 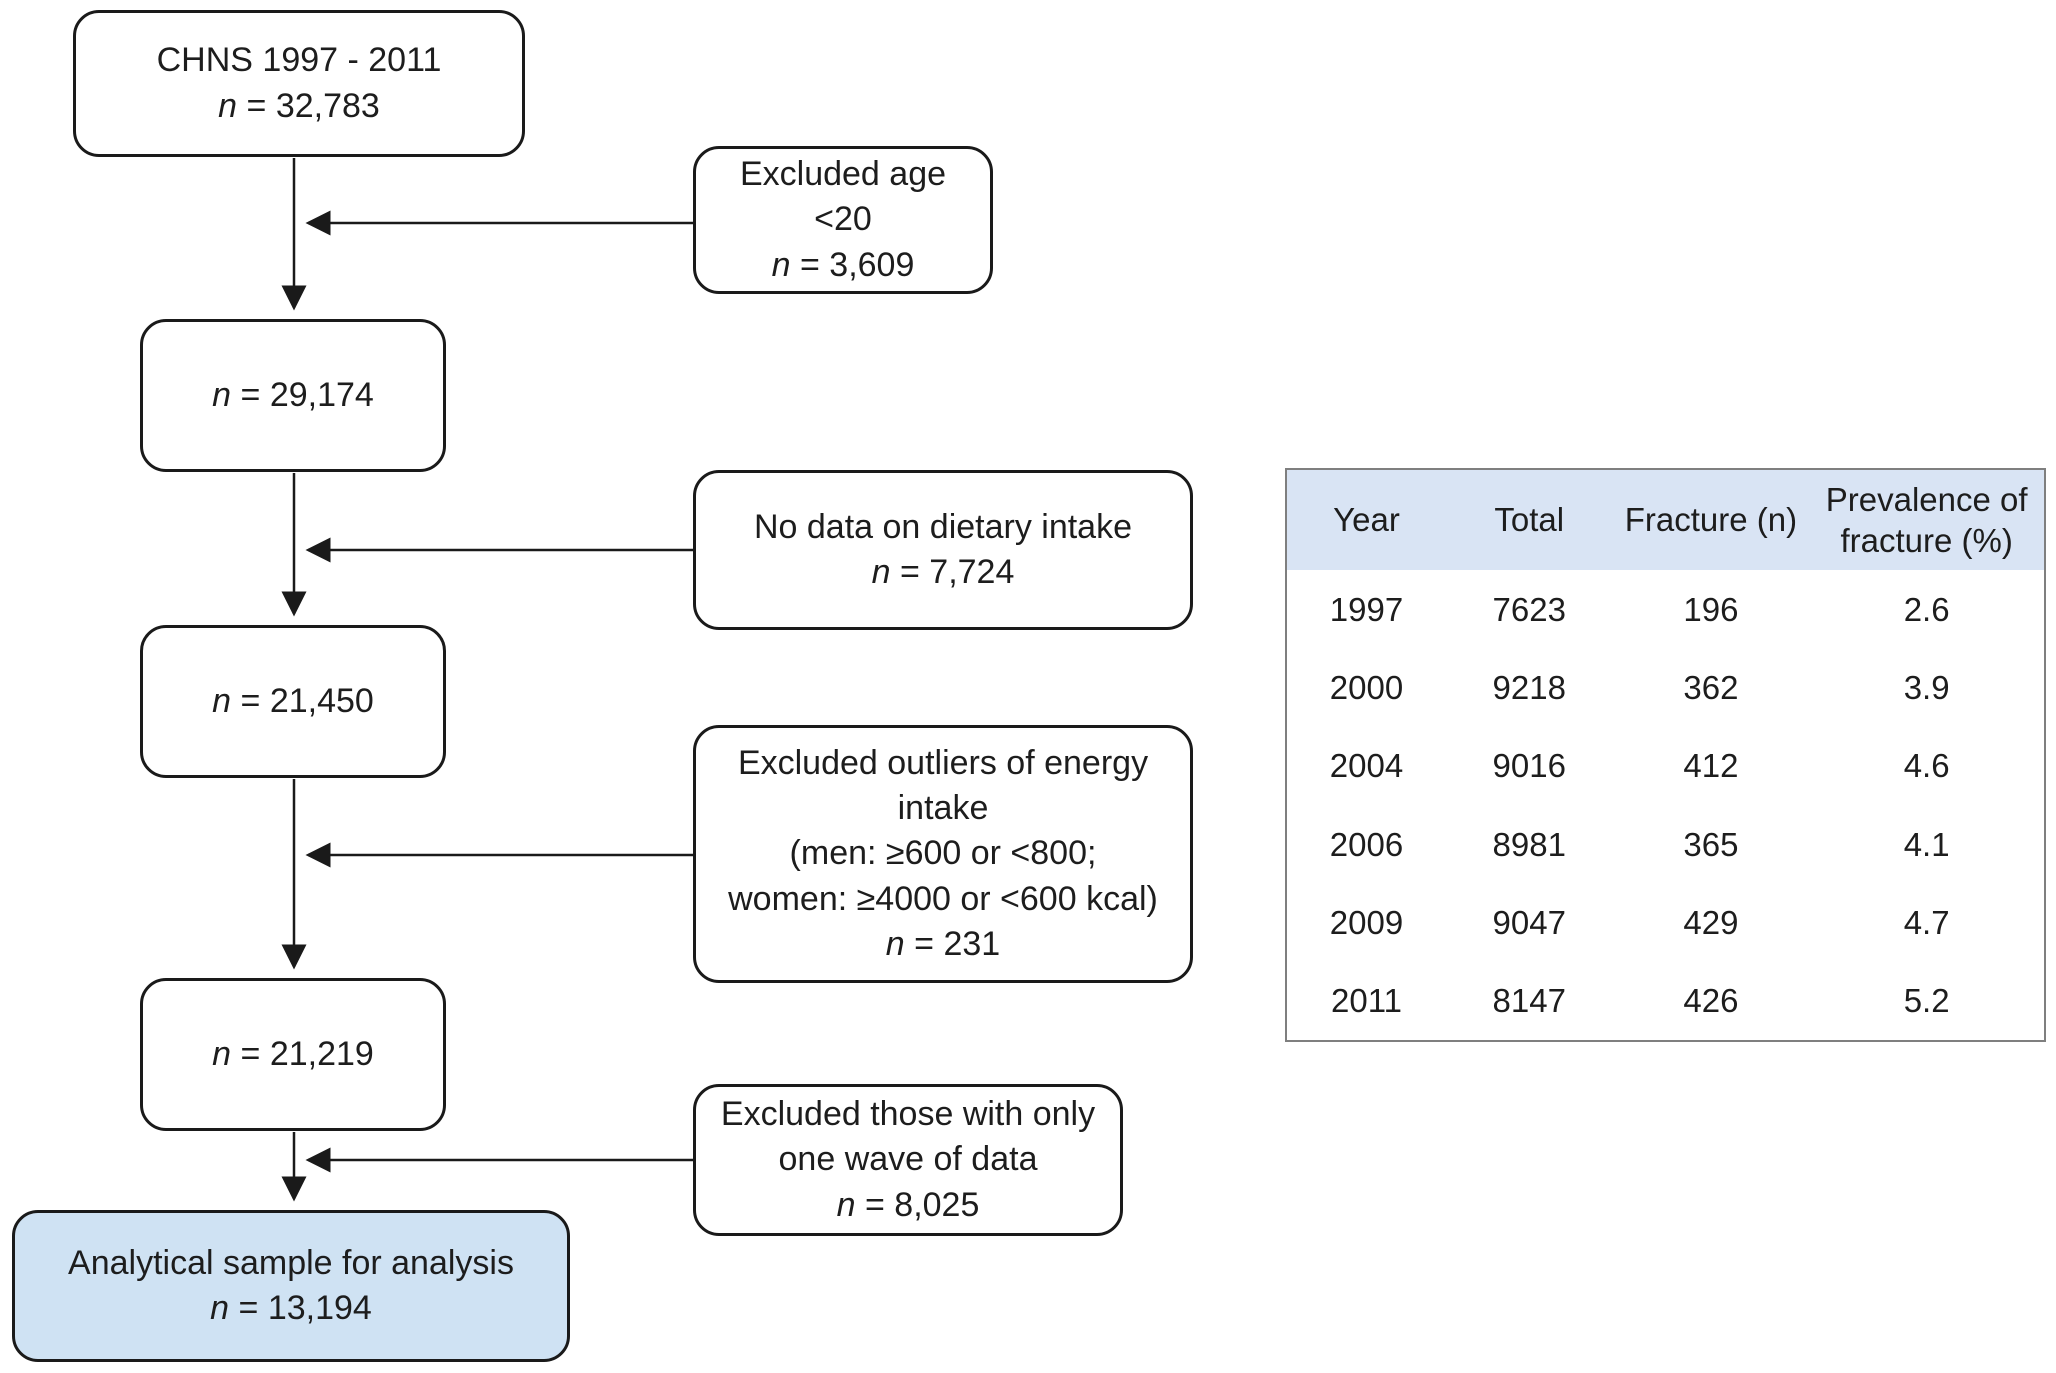 I want to click on table-cell: 8147, so click(x=1529, y=1001).